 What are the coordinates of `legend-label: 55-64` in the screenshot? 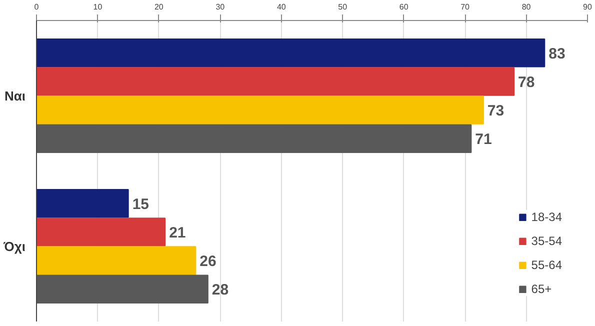 It's located at (546, 265).